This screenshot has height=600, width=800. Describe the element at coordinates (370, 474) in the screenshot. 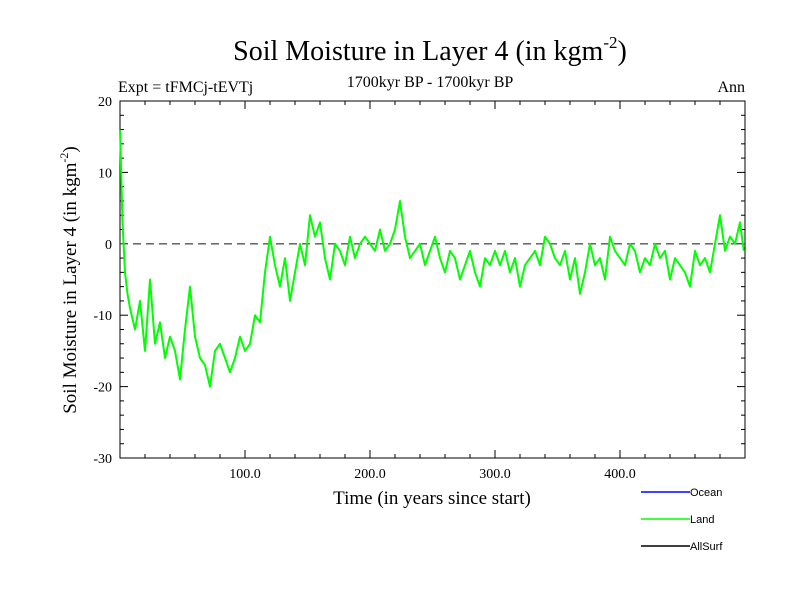

I see `x-tick-label: 200.0` at that location.